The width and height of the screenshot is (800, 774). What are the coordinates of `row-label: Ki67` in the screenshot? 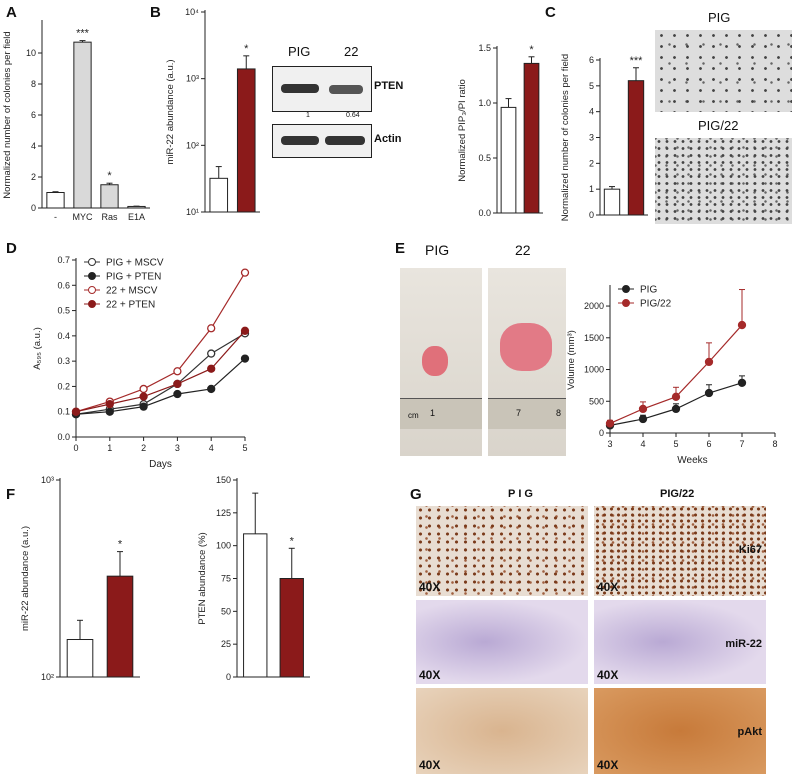 It's located at (750, 550).